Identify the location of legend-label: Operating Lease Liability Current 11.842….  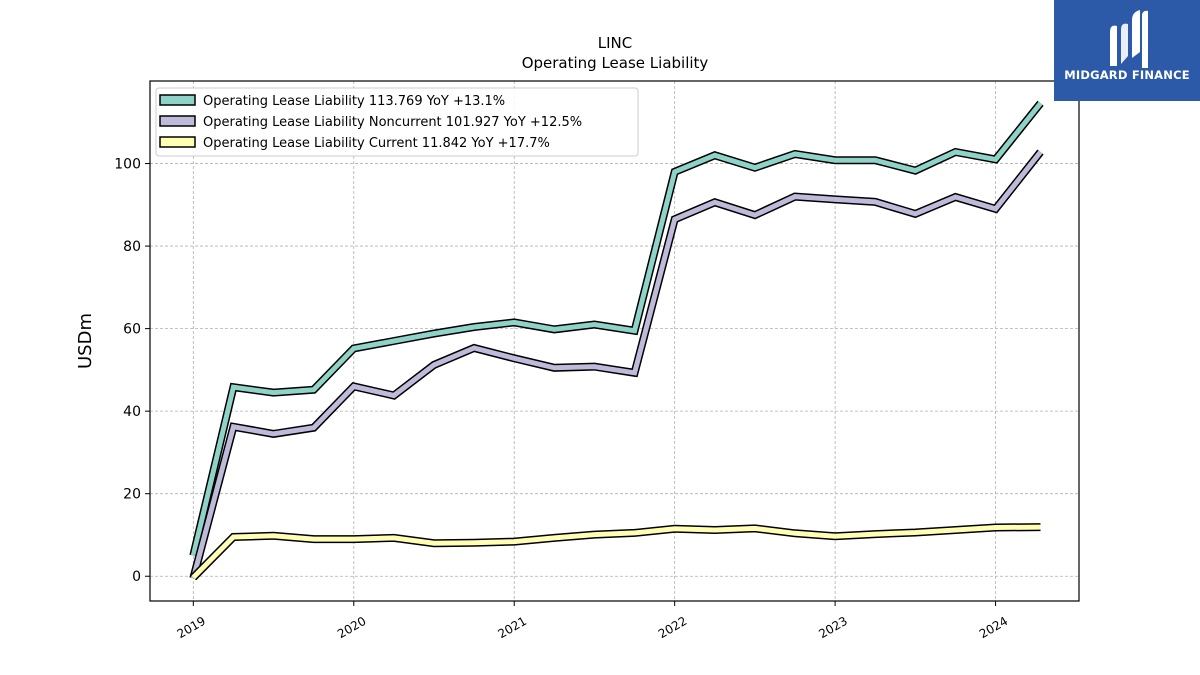
(376, 143).